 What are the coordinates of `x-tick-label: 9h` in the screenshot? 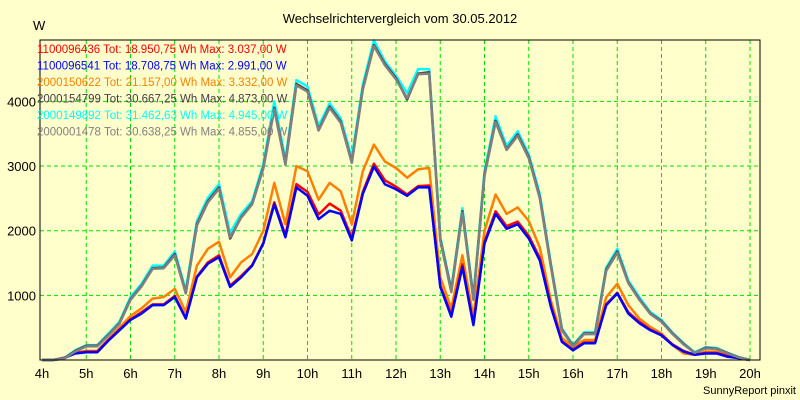 It's located at (263, 373).